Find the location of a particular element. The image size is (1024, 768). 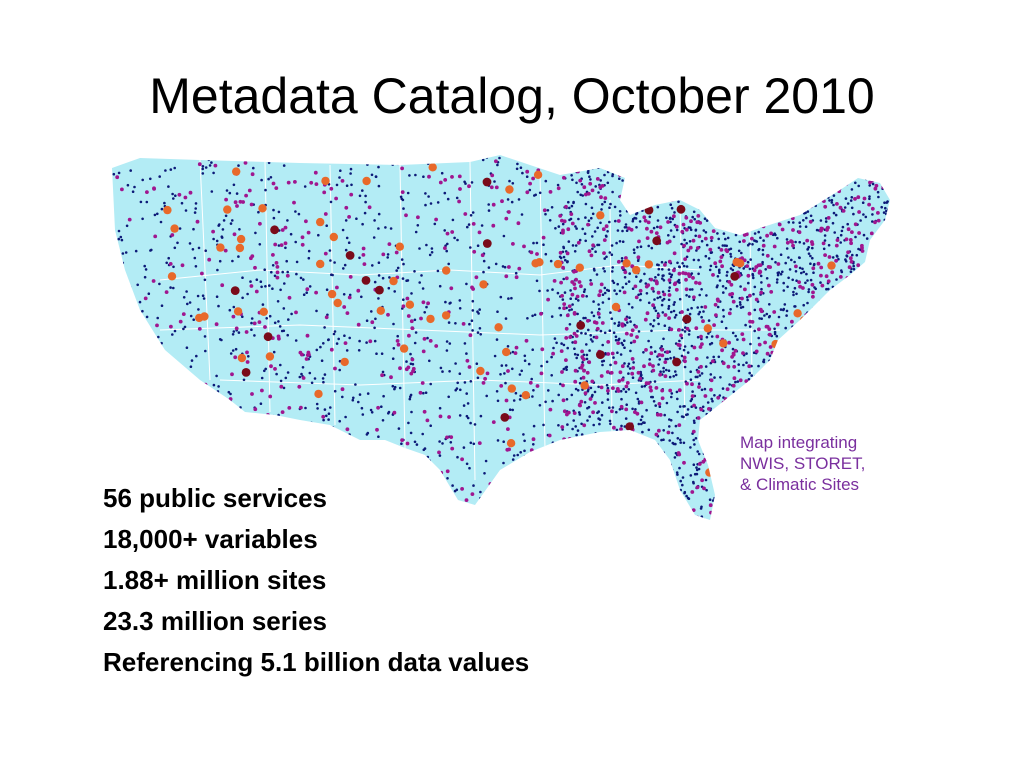

caption-line-3: & Climatic Sites is located at coordinates (800, 484).